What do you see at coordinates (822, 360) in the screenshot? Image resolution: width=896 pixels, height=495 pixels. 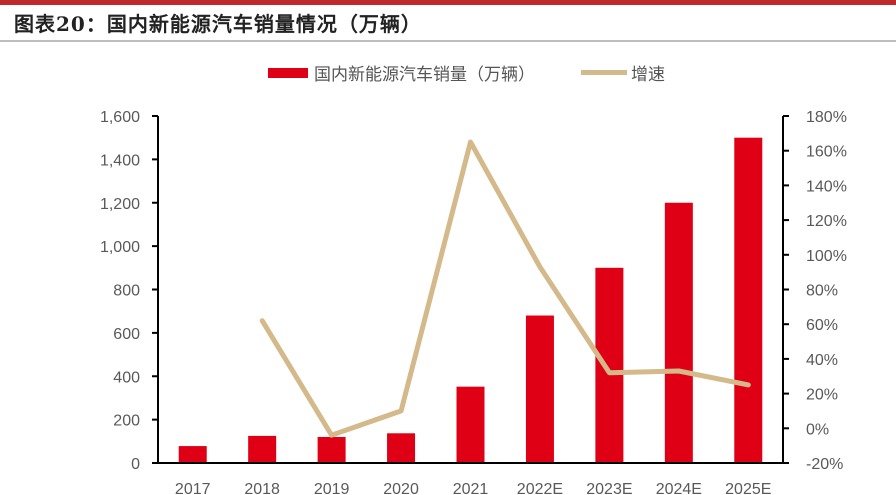 I see `right-tick-label: 40%` at bounding box center [822, 360].